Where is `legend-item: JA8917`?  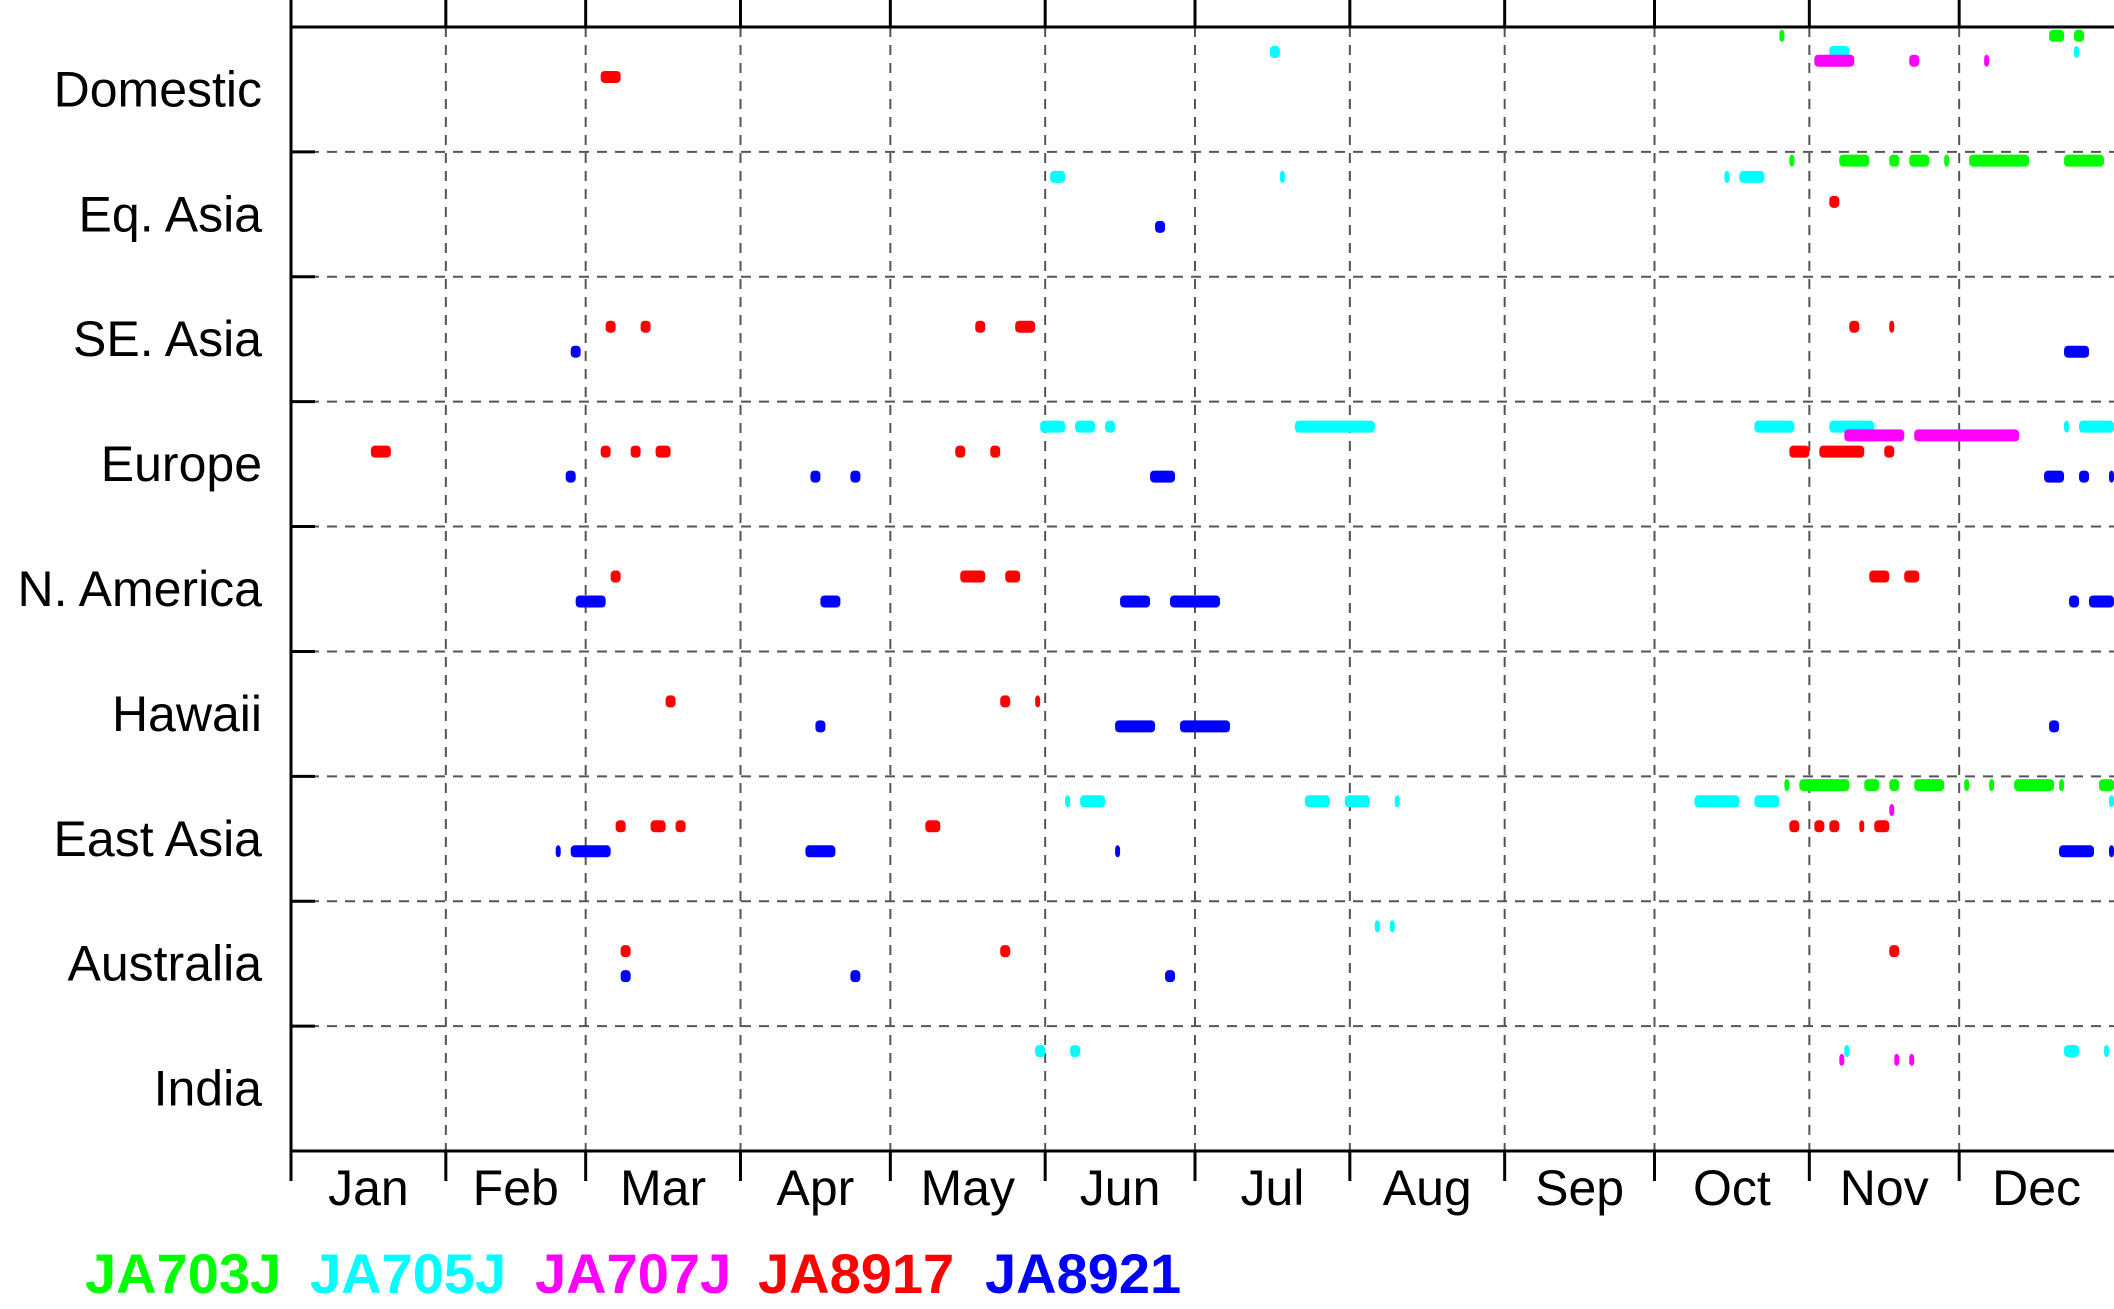 legend-item: JA8917 is located at coordinates (856, 1273).